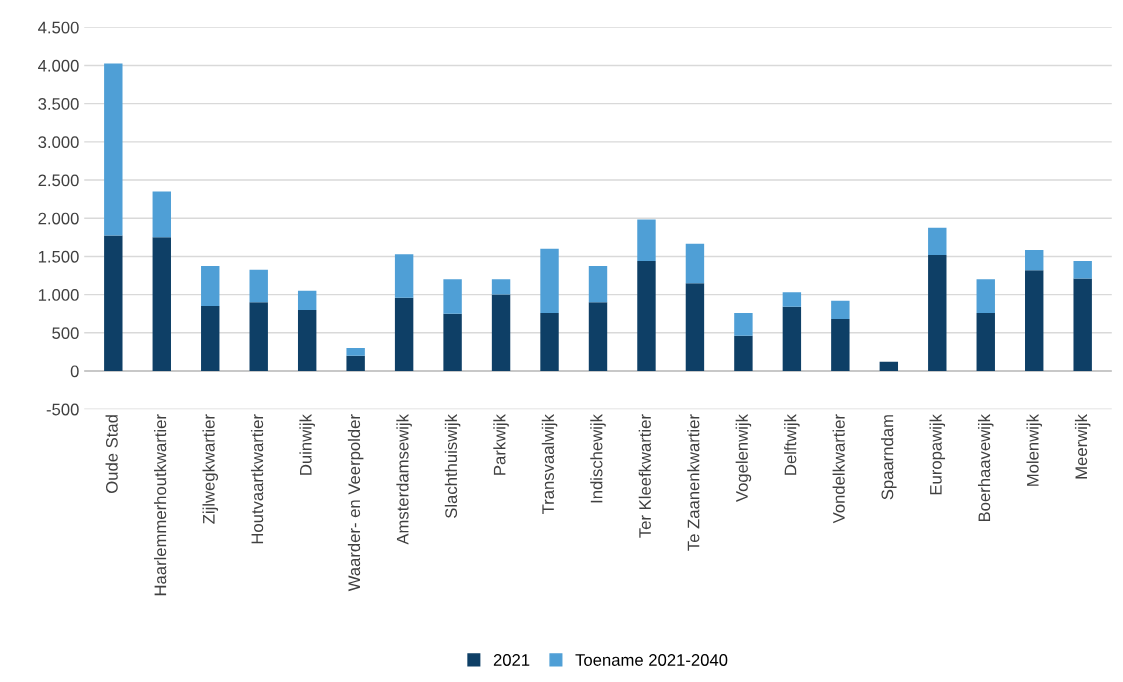 Image resolution: width=1123 pixels, height=682 pixels. Describe the element at coordinates (838, 469) in the screenshot. I see `x-tick-label: Vondelkwartier` at that location.